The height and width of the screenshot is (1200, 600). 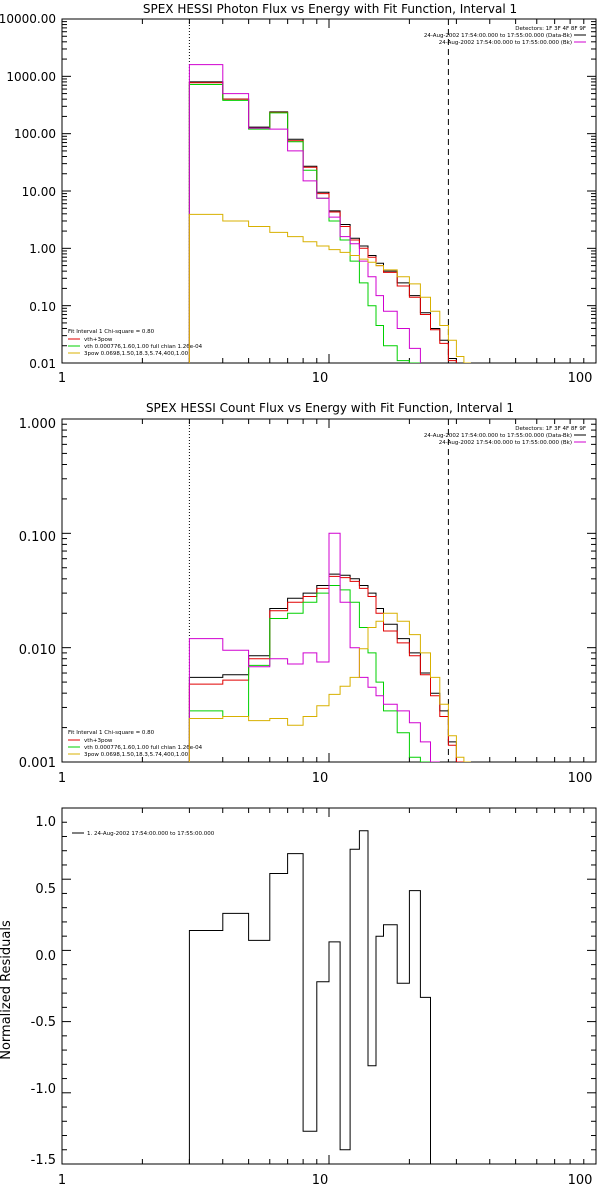 I want to click on y-tick-labels: 1.0 0.5 0.0 -0.5 -1.0 -1.5, so click(x=43, y=991).